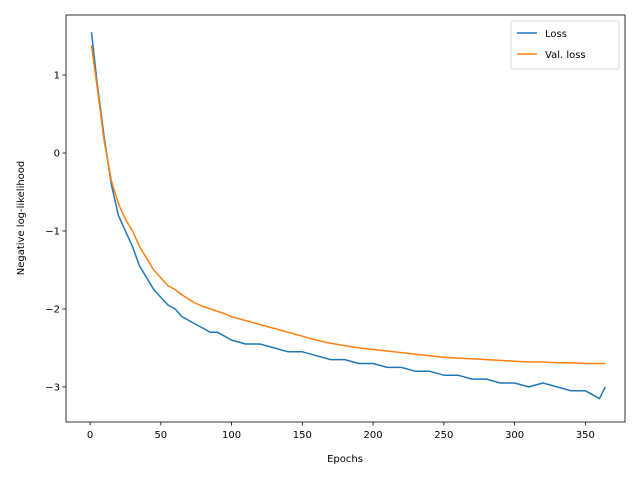  What do you see at coordinates (302, 435) in the screenshot?
I see `x-tick-label: 150` at bounding box center [302, 435].